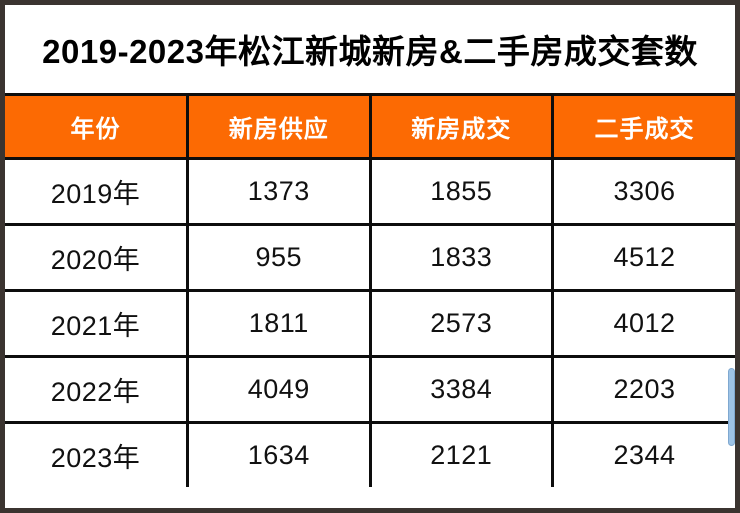 This screenshot has width=740, height=513. What do you see at coordinates (731, 407) in the screenshot?
I see `scrollbar-thumb` at bounding box center [731, 407].